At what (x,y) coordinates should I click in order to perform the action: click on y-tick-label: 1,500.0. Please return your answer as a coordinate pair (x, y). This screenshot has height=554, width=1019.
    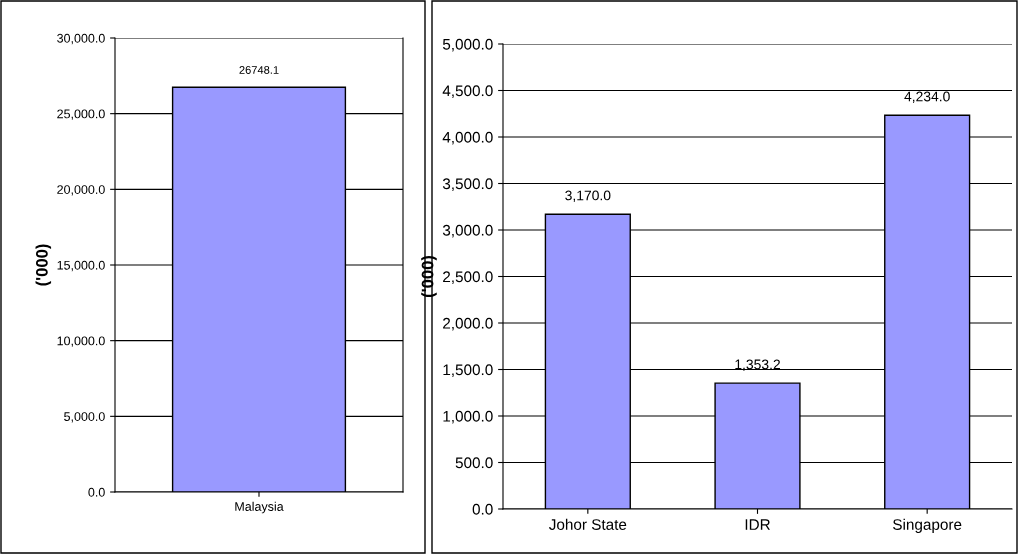
    Looking at the image, I should click on (468, 370).